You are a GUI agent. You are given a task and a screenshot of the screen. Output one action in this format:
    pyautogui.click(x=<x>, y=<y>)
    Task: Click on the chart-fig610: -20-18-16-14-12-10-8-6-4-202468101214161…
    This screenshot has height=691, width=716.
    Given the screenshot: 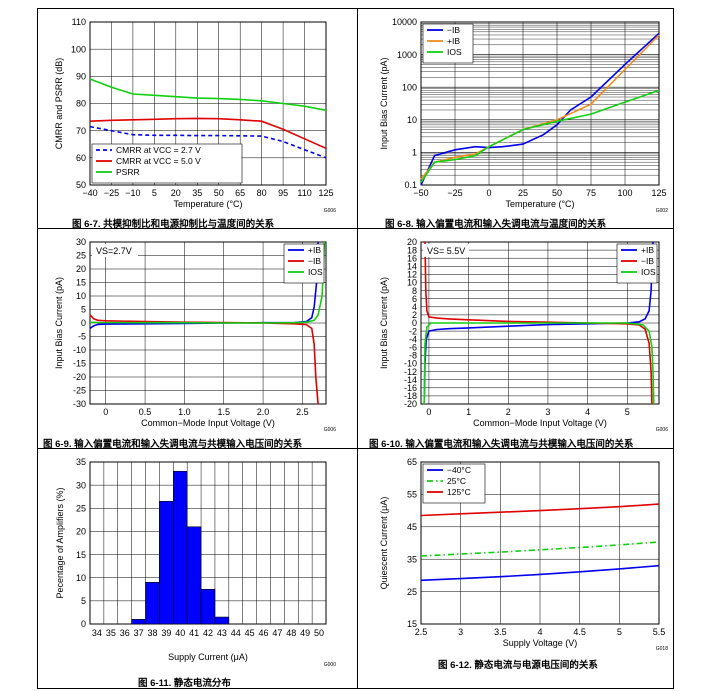 What is the action you would take?
    pyautogui.click(x=523, y=335)
    